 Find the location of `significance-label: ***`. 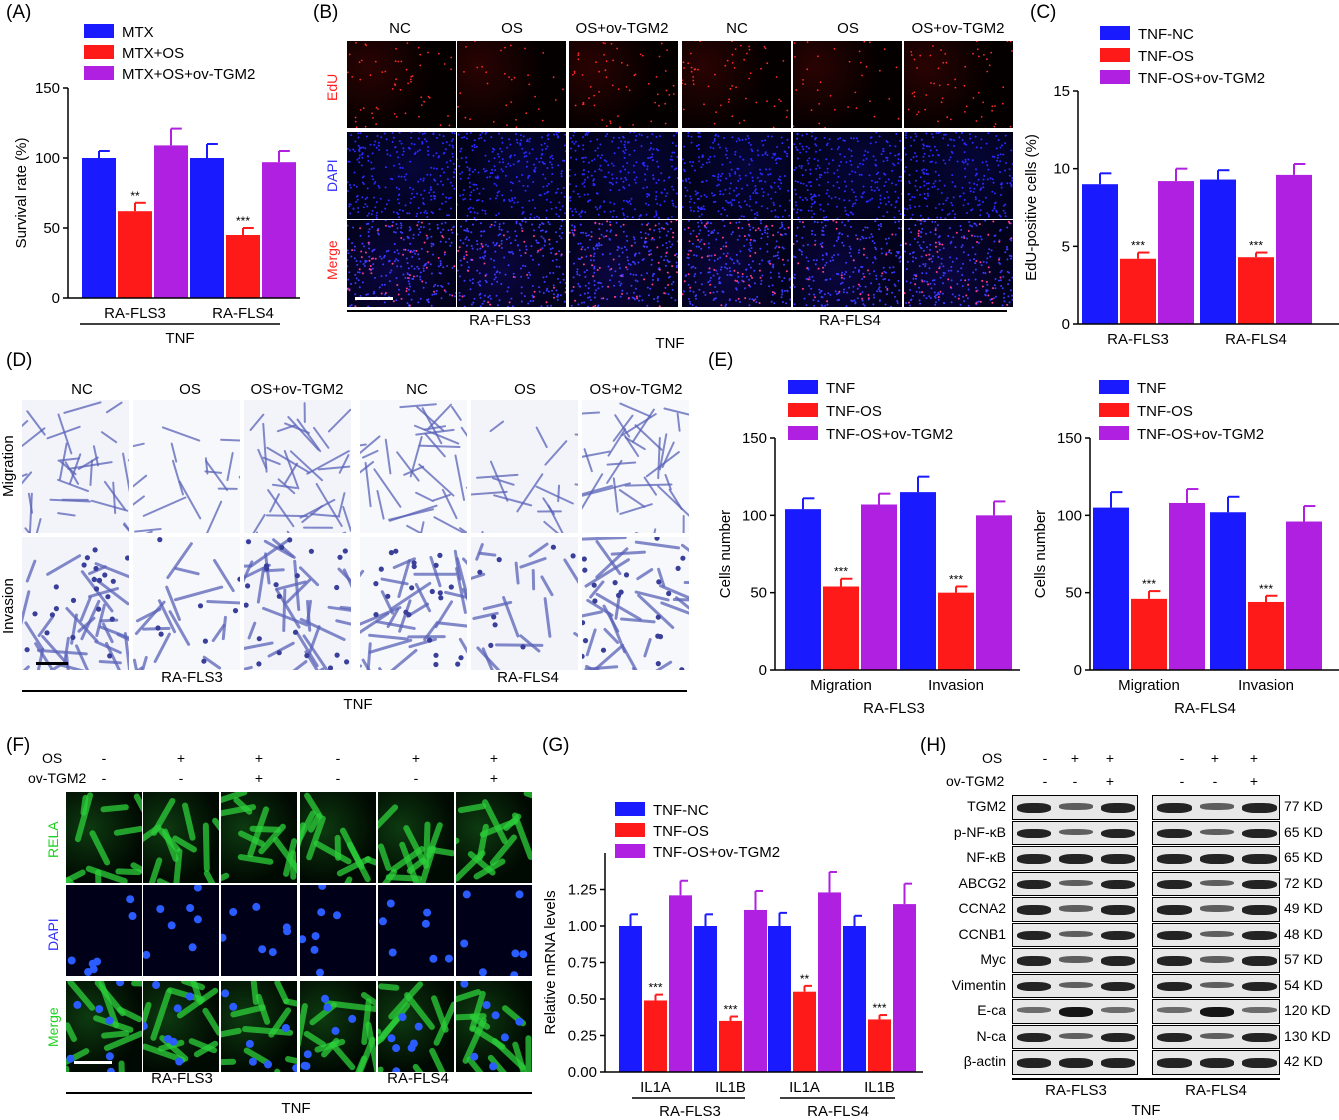

significance-label: *** is located at coordinates (243, 221).